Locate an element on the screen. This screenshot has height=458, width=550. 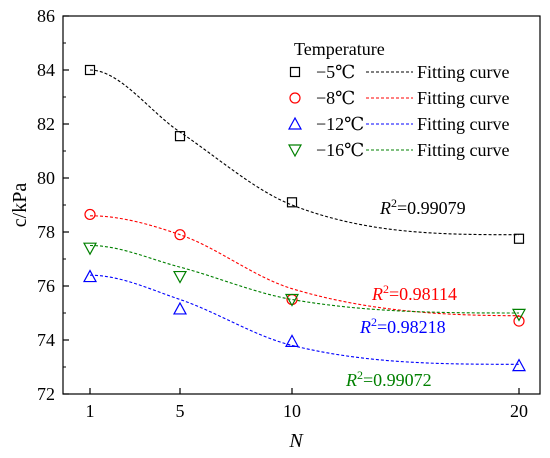
legend-fit-label-1: Fitting curve is located at coordinates (463, 98).